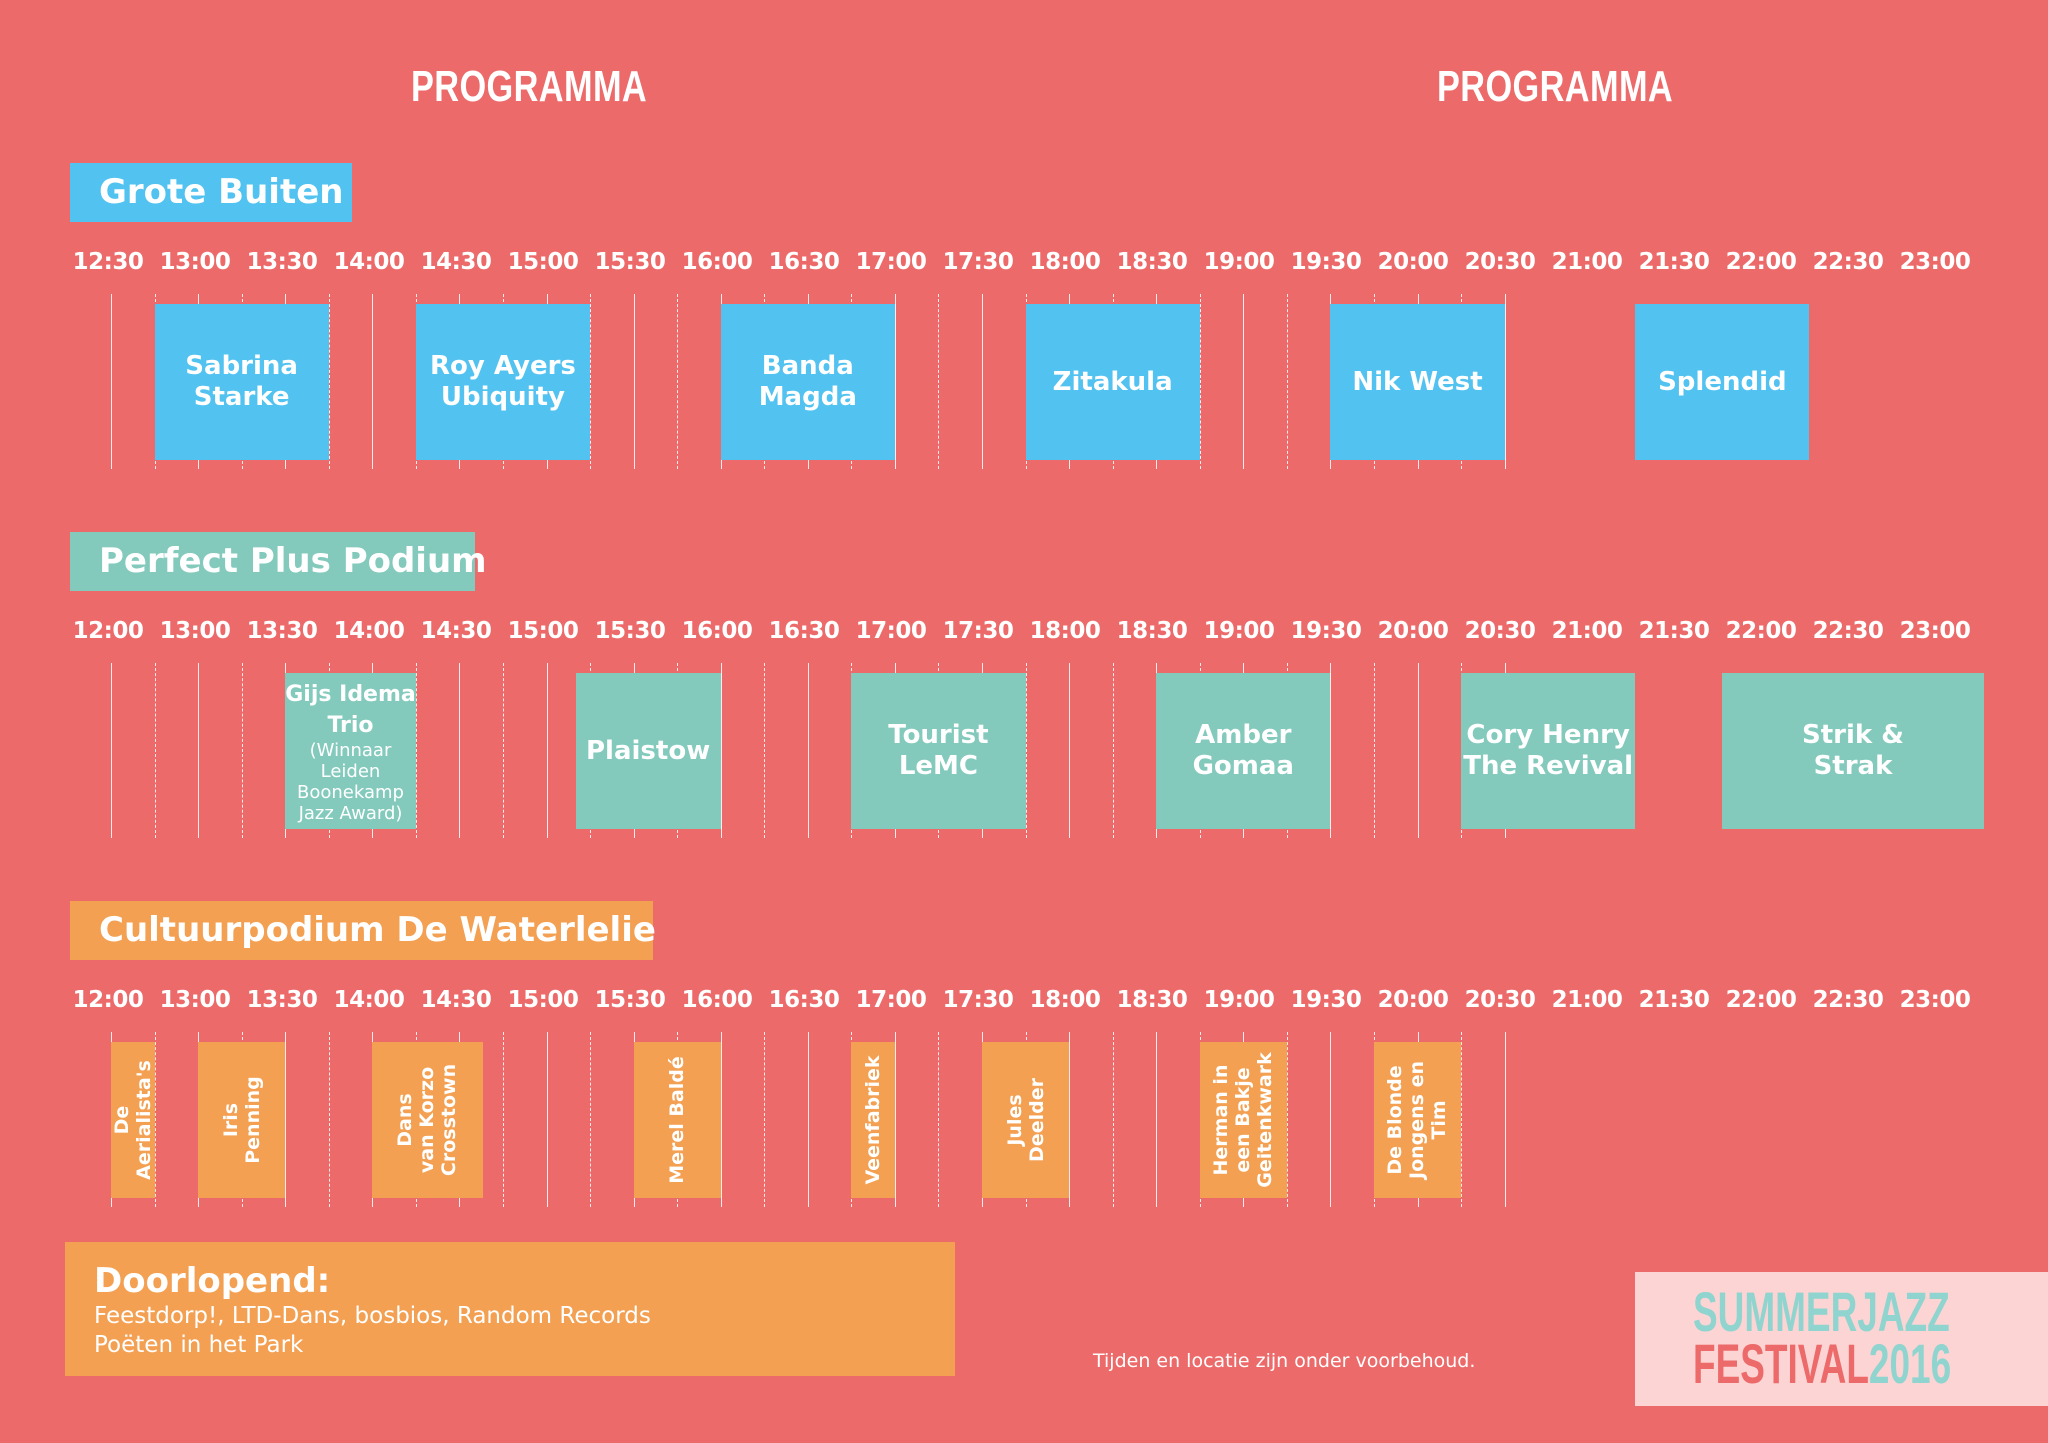 This screenshot has height=1443, width=2048. Describe the element at coordinates (648, 751) in the screenshot. I see `act-block: Plaistow` at that location.